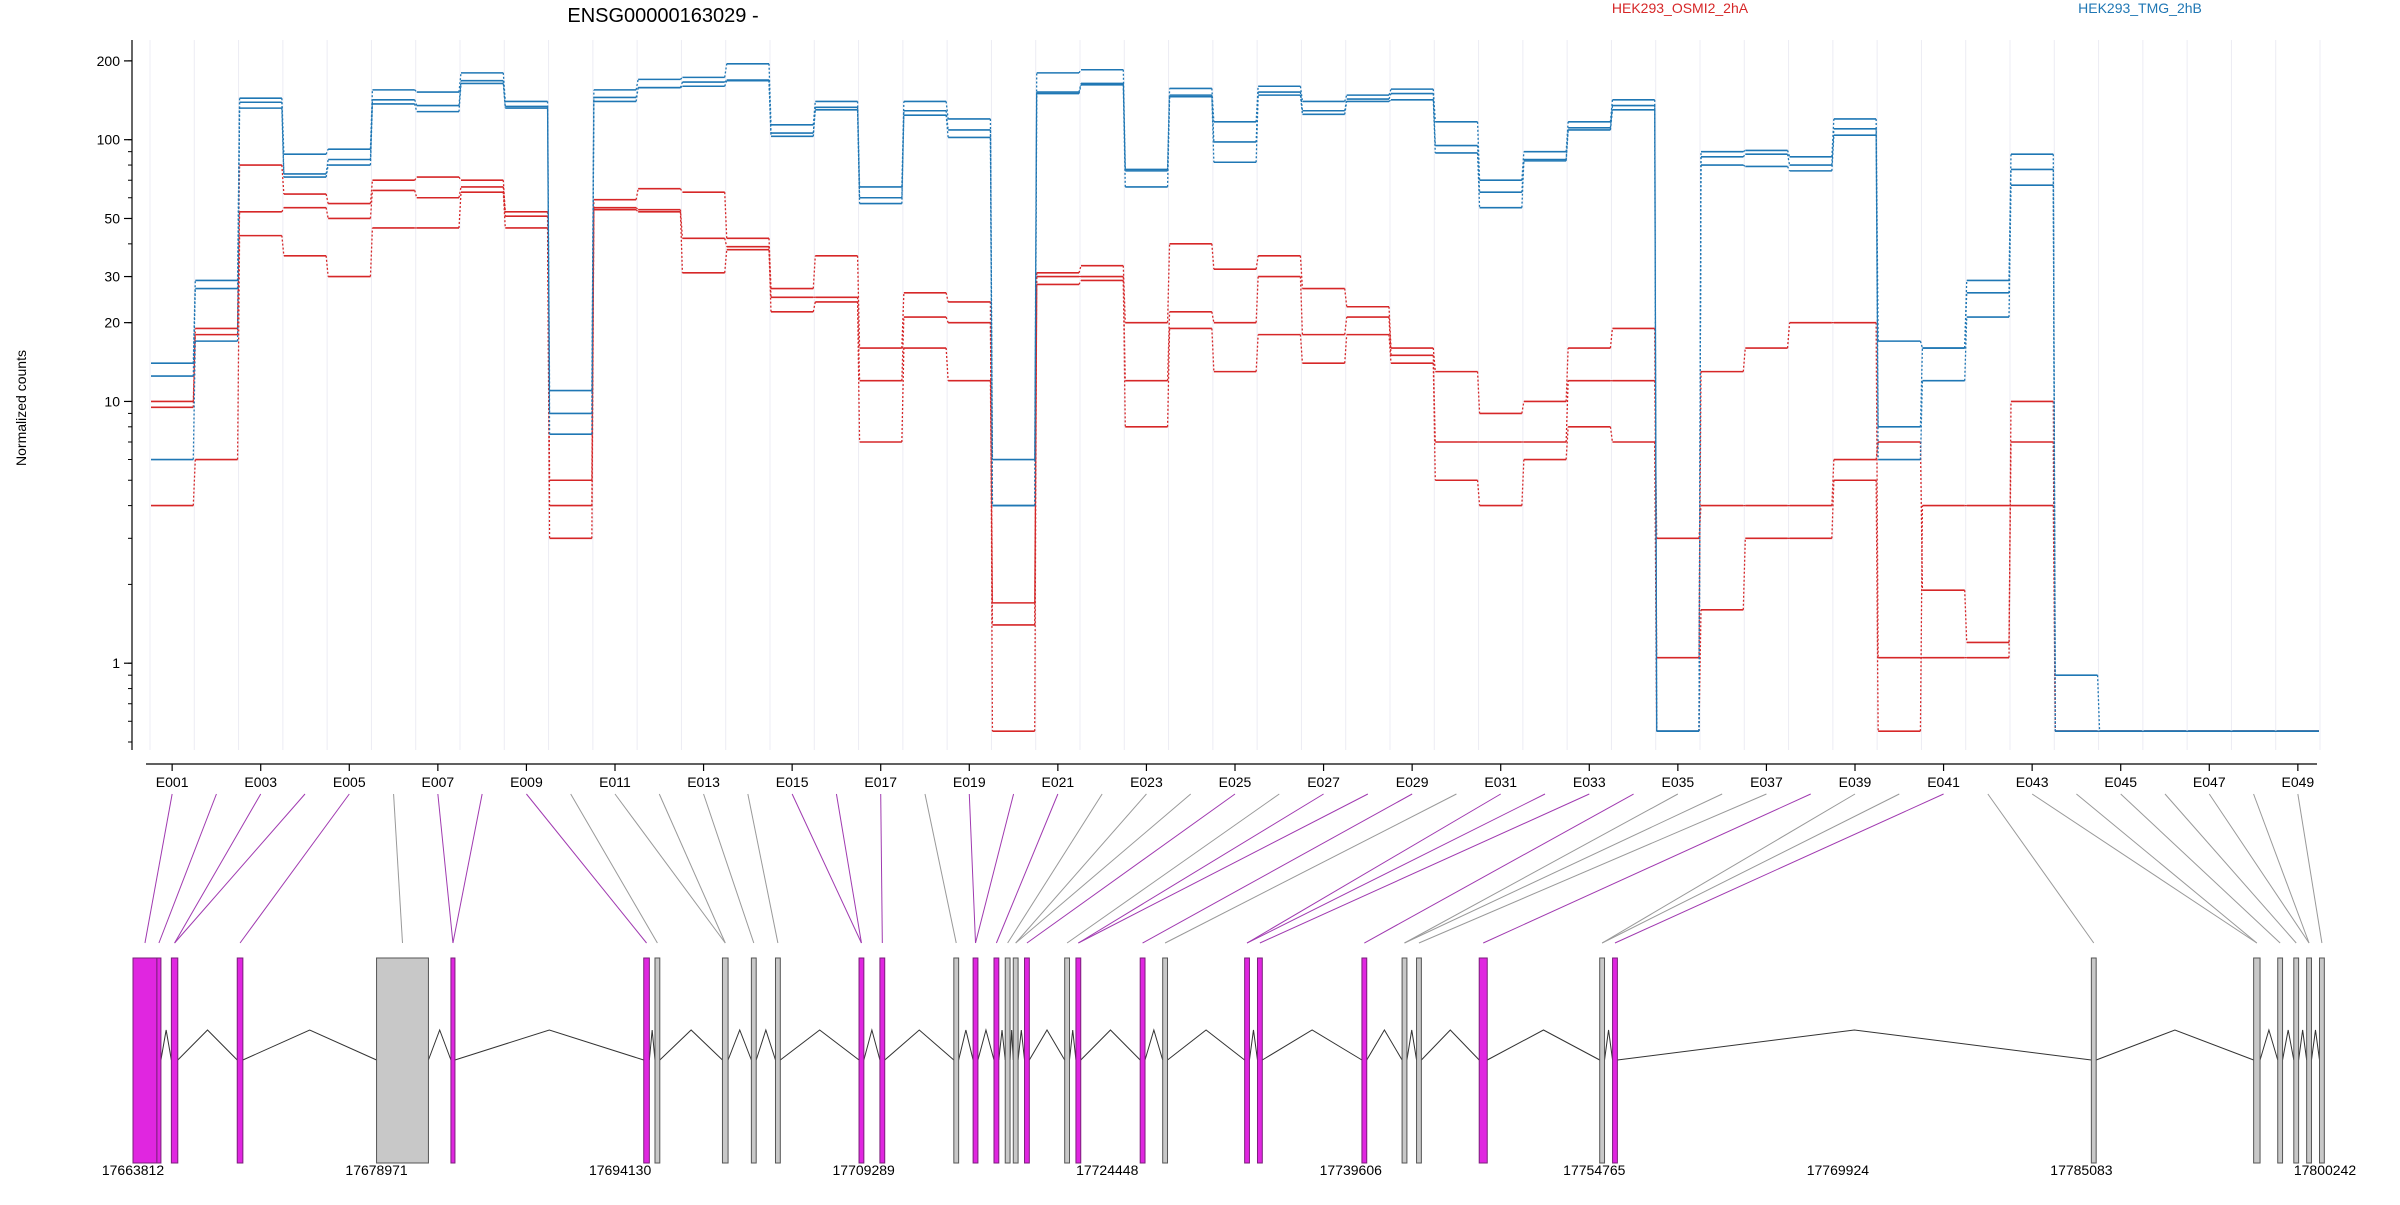 The height and width of the screenshot is (1205, 2400). Describe the element at coordinates (2209, 782) in the screenshot. I see `x-tick-label: E047` at that location.